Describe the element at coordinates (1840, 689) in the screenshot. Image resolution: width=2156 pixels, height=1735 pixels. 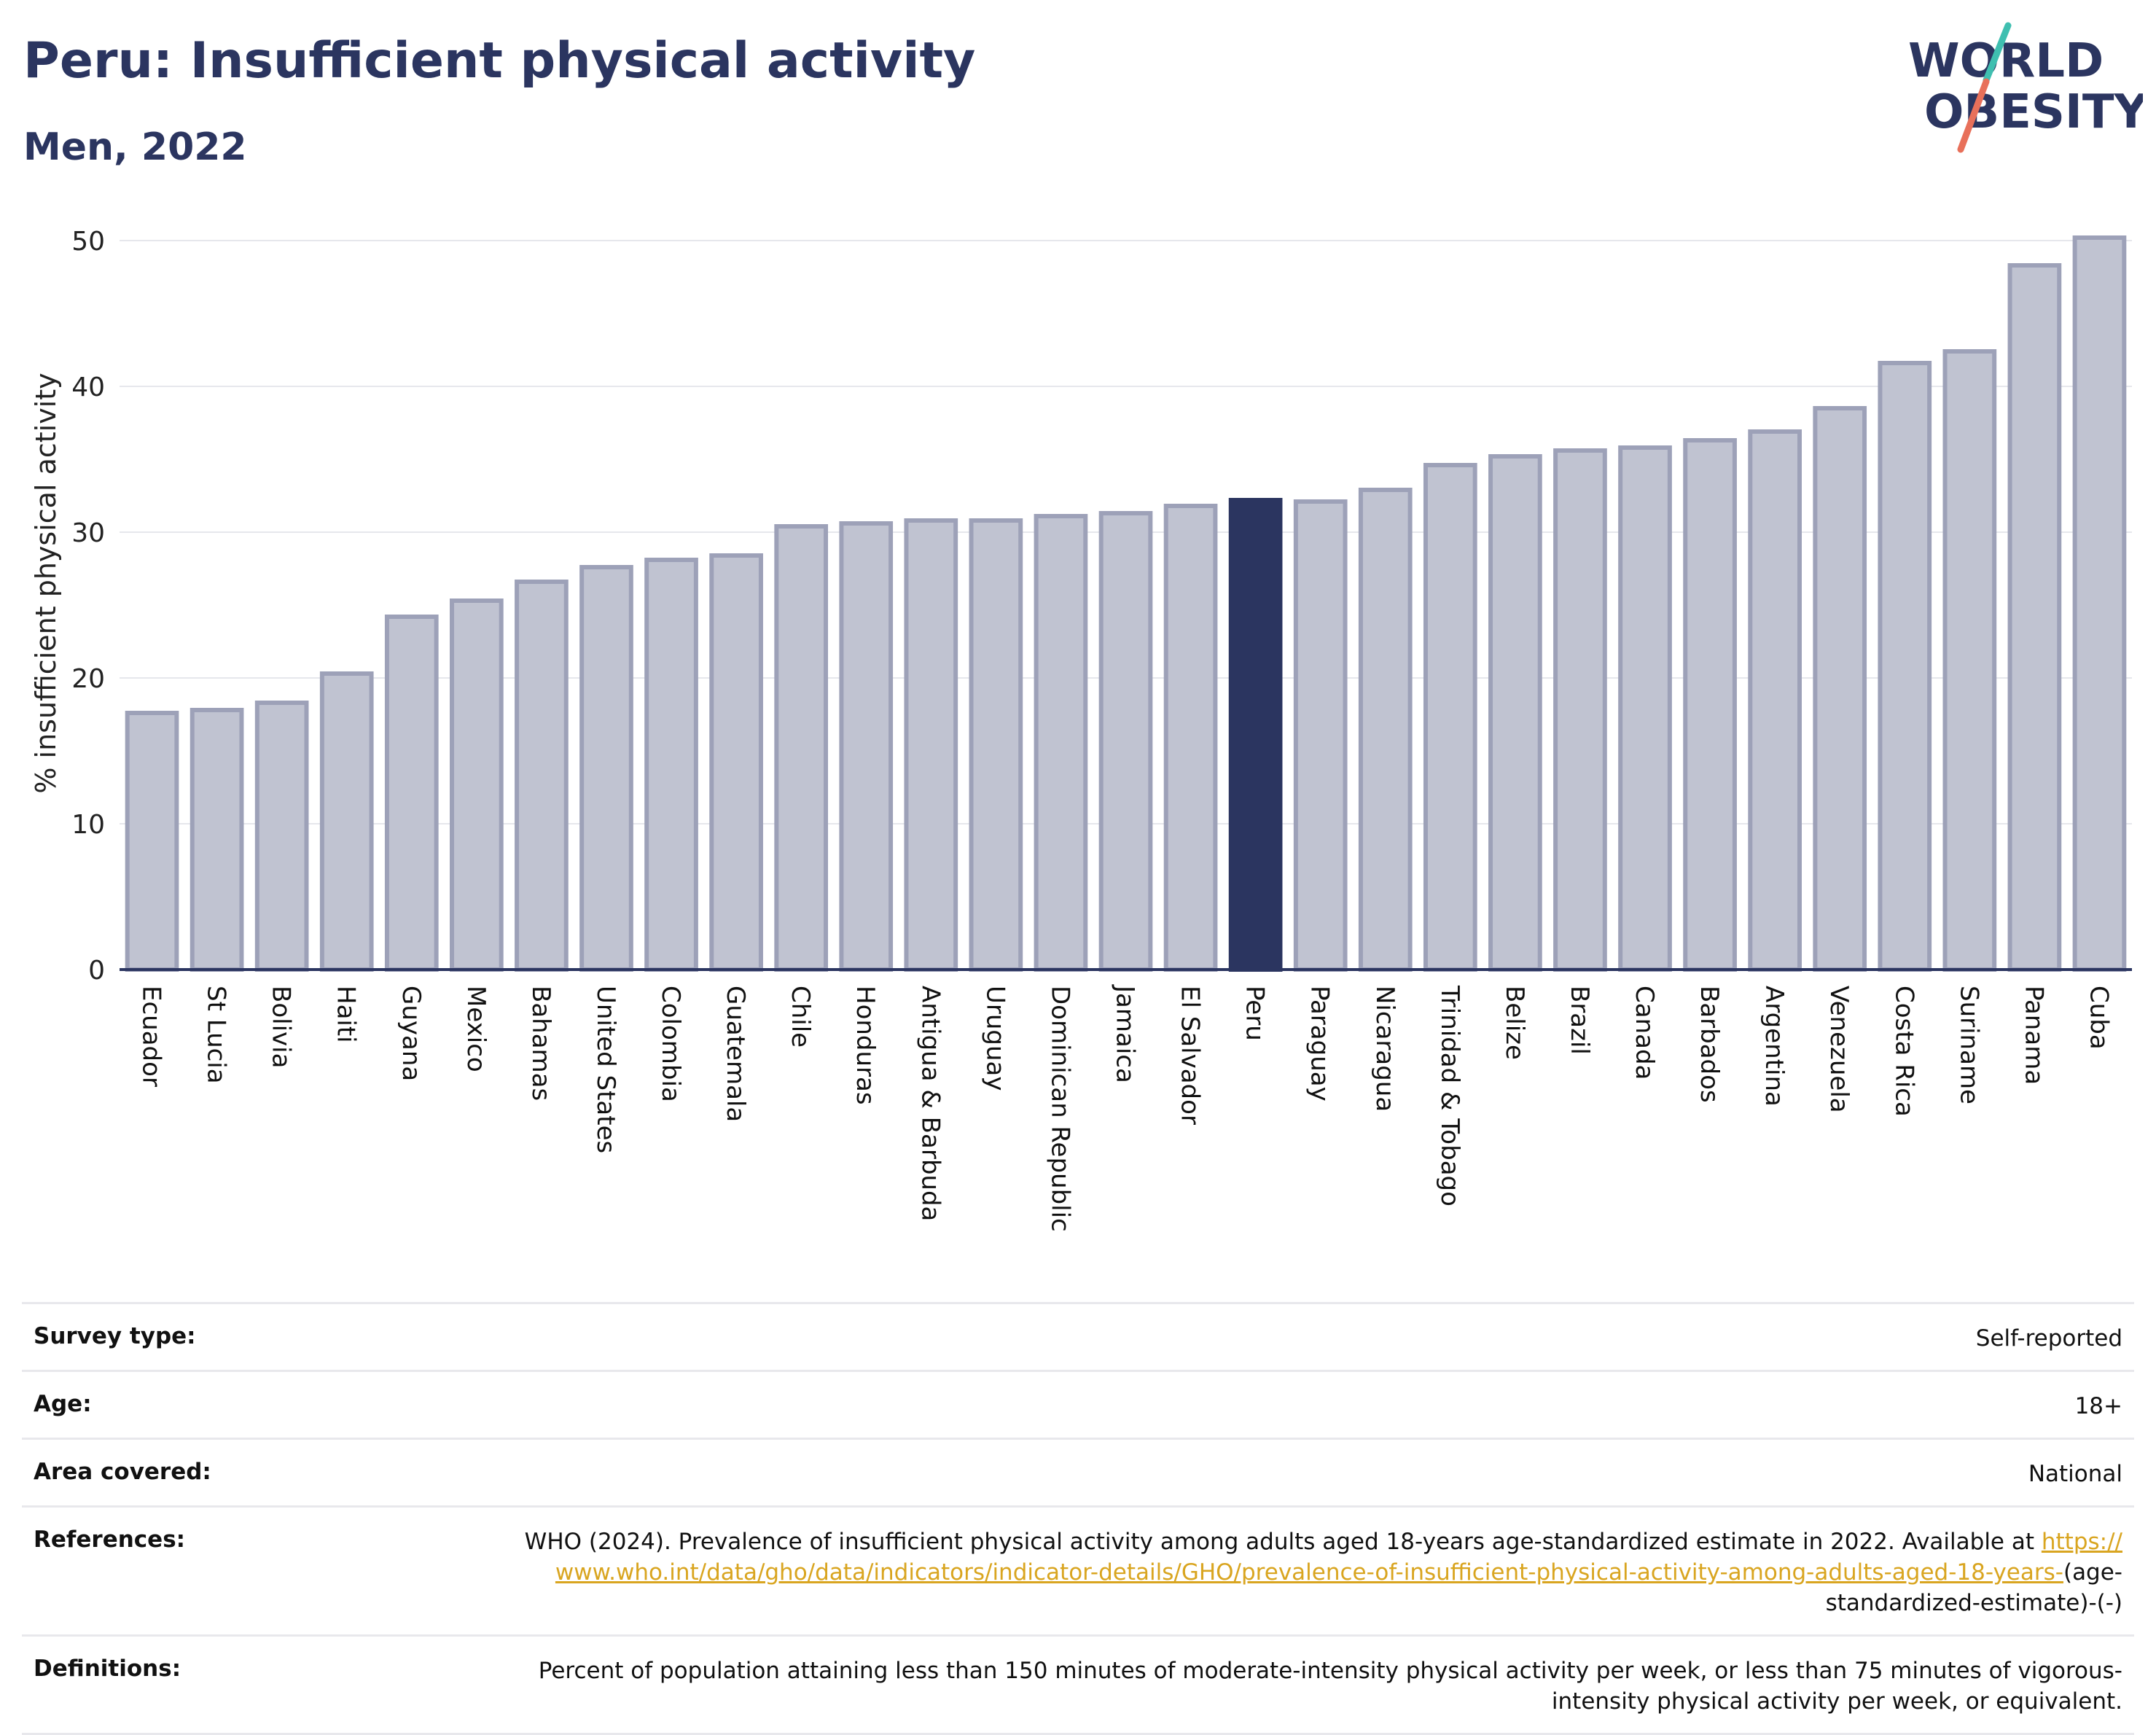
I see `bar-venezuela` at that location.